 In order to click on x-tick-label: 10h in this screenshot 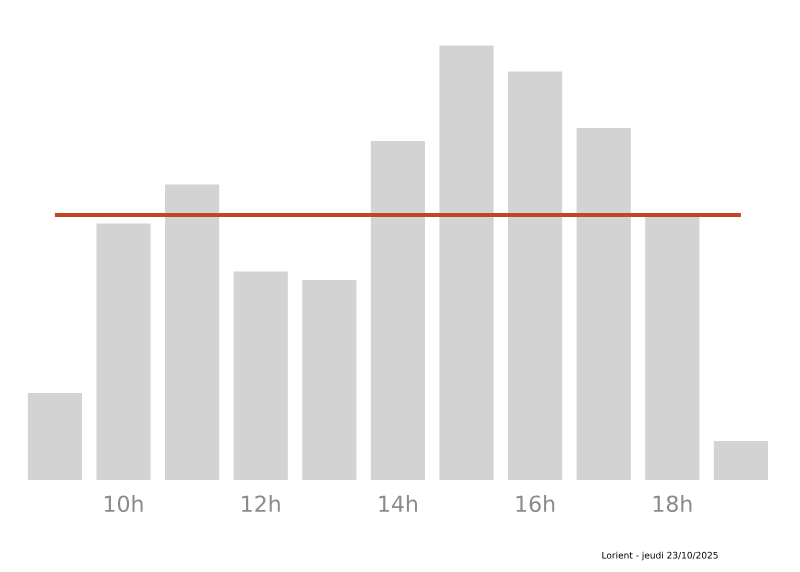, I will do `click(123, 504)`.